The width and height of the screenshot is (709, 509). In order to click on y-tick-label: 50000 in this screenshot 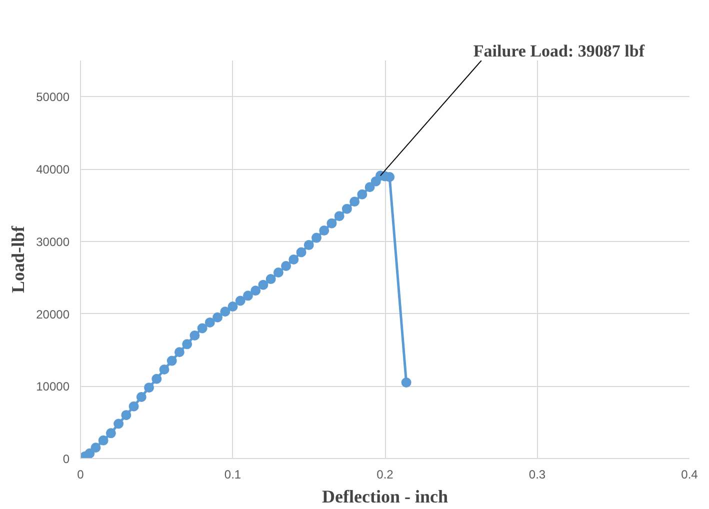, I will do `click(53, 97)`.